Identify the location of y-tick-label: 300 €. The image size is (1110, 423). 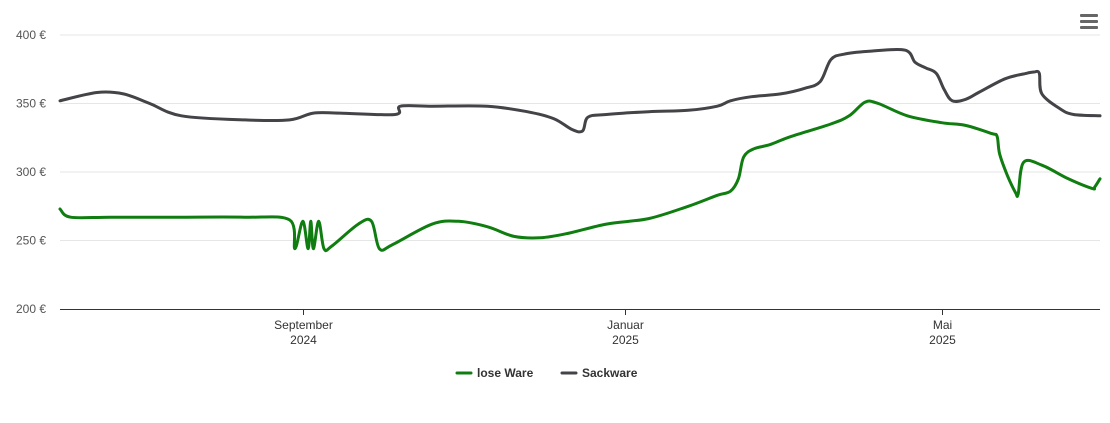
(31, 172).